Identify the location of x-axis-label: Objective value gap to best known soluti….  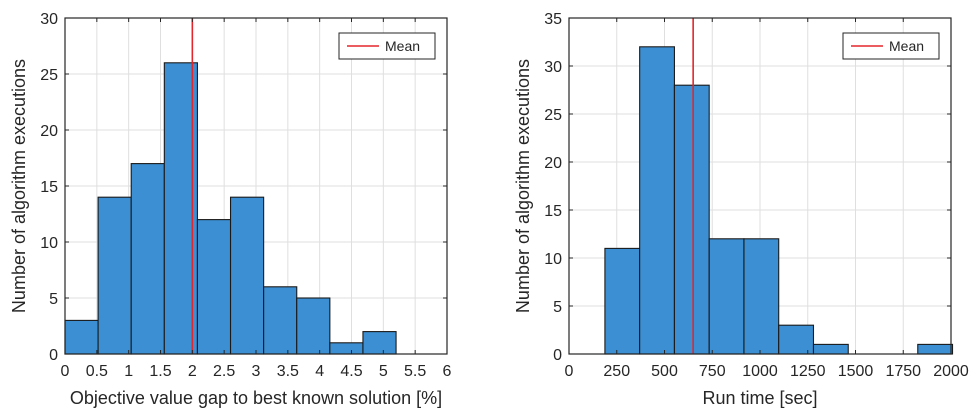
(256, 398).